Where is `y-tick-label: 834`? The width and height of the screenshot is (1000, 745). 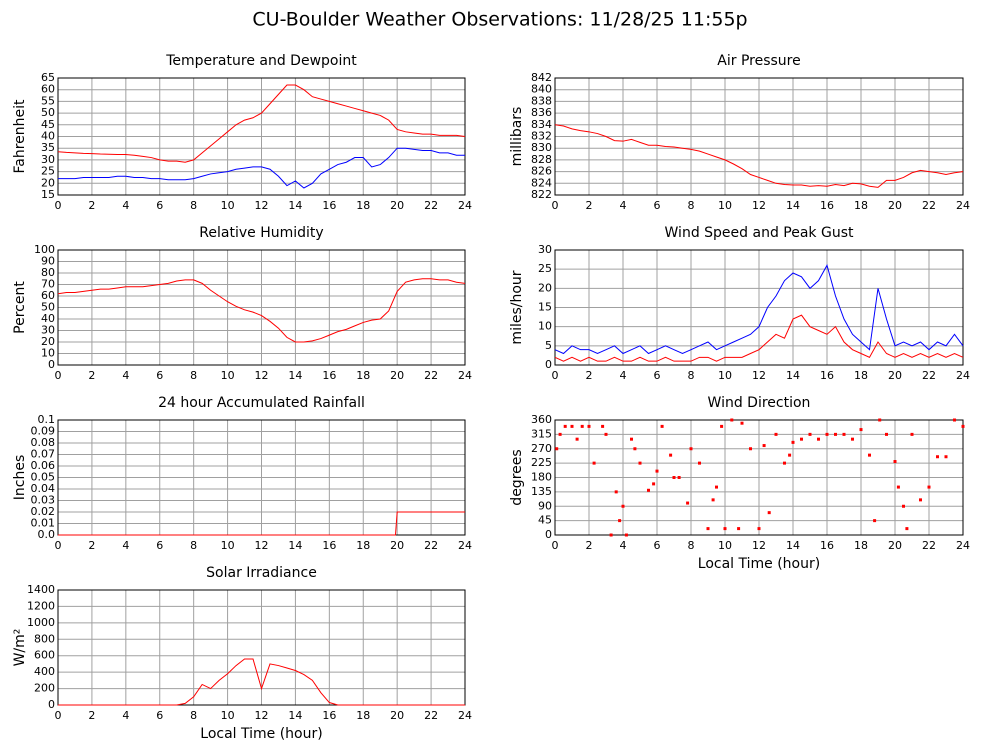
y-tick-label: 834 is located at coordinates (541, 124).